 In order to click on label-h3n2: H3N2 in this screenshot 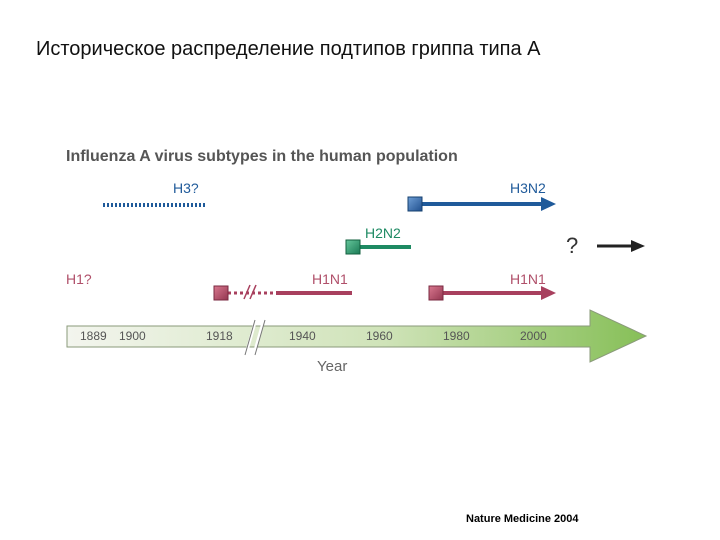, I will do `click(528, 188)`.